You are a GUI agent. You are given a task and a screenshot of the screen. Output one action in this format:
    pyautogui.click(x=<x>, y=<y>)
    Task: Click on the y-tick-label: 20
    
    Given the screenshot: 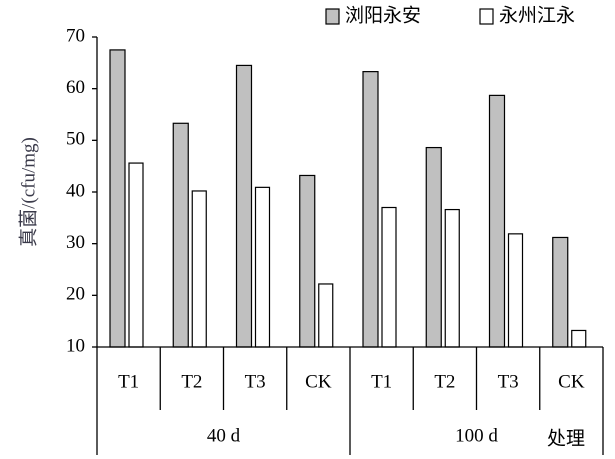 What is the action you would take?
    pyautogui.click(x=75, y=294)
    